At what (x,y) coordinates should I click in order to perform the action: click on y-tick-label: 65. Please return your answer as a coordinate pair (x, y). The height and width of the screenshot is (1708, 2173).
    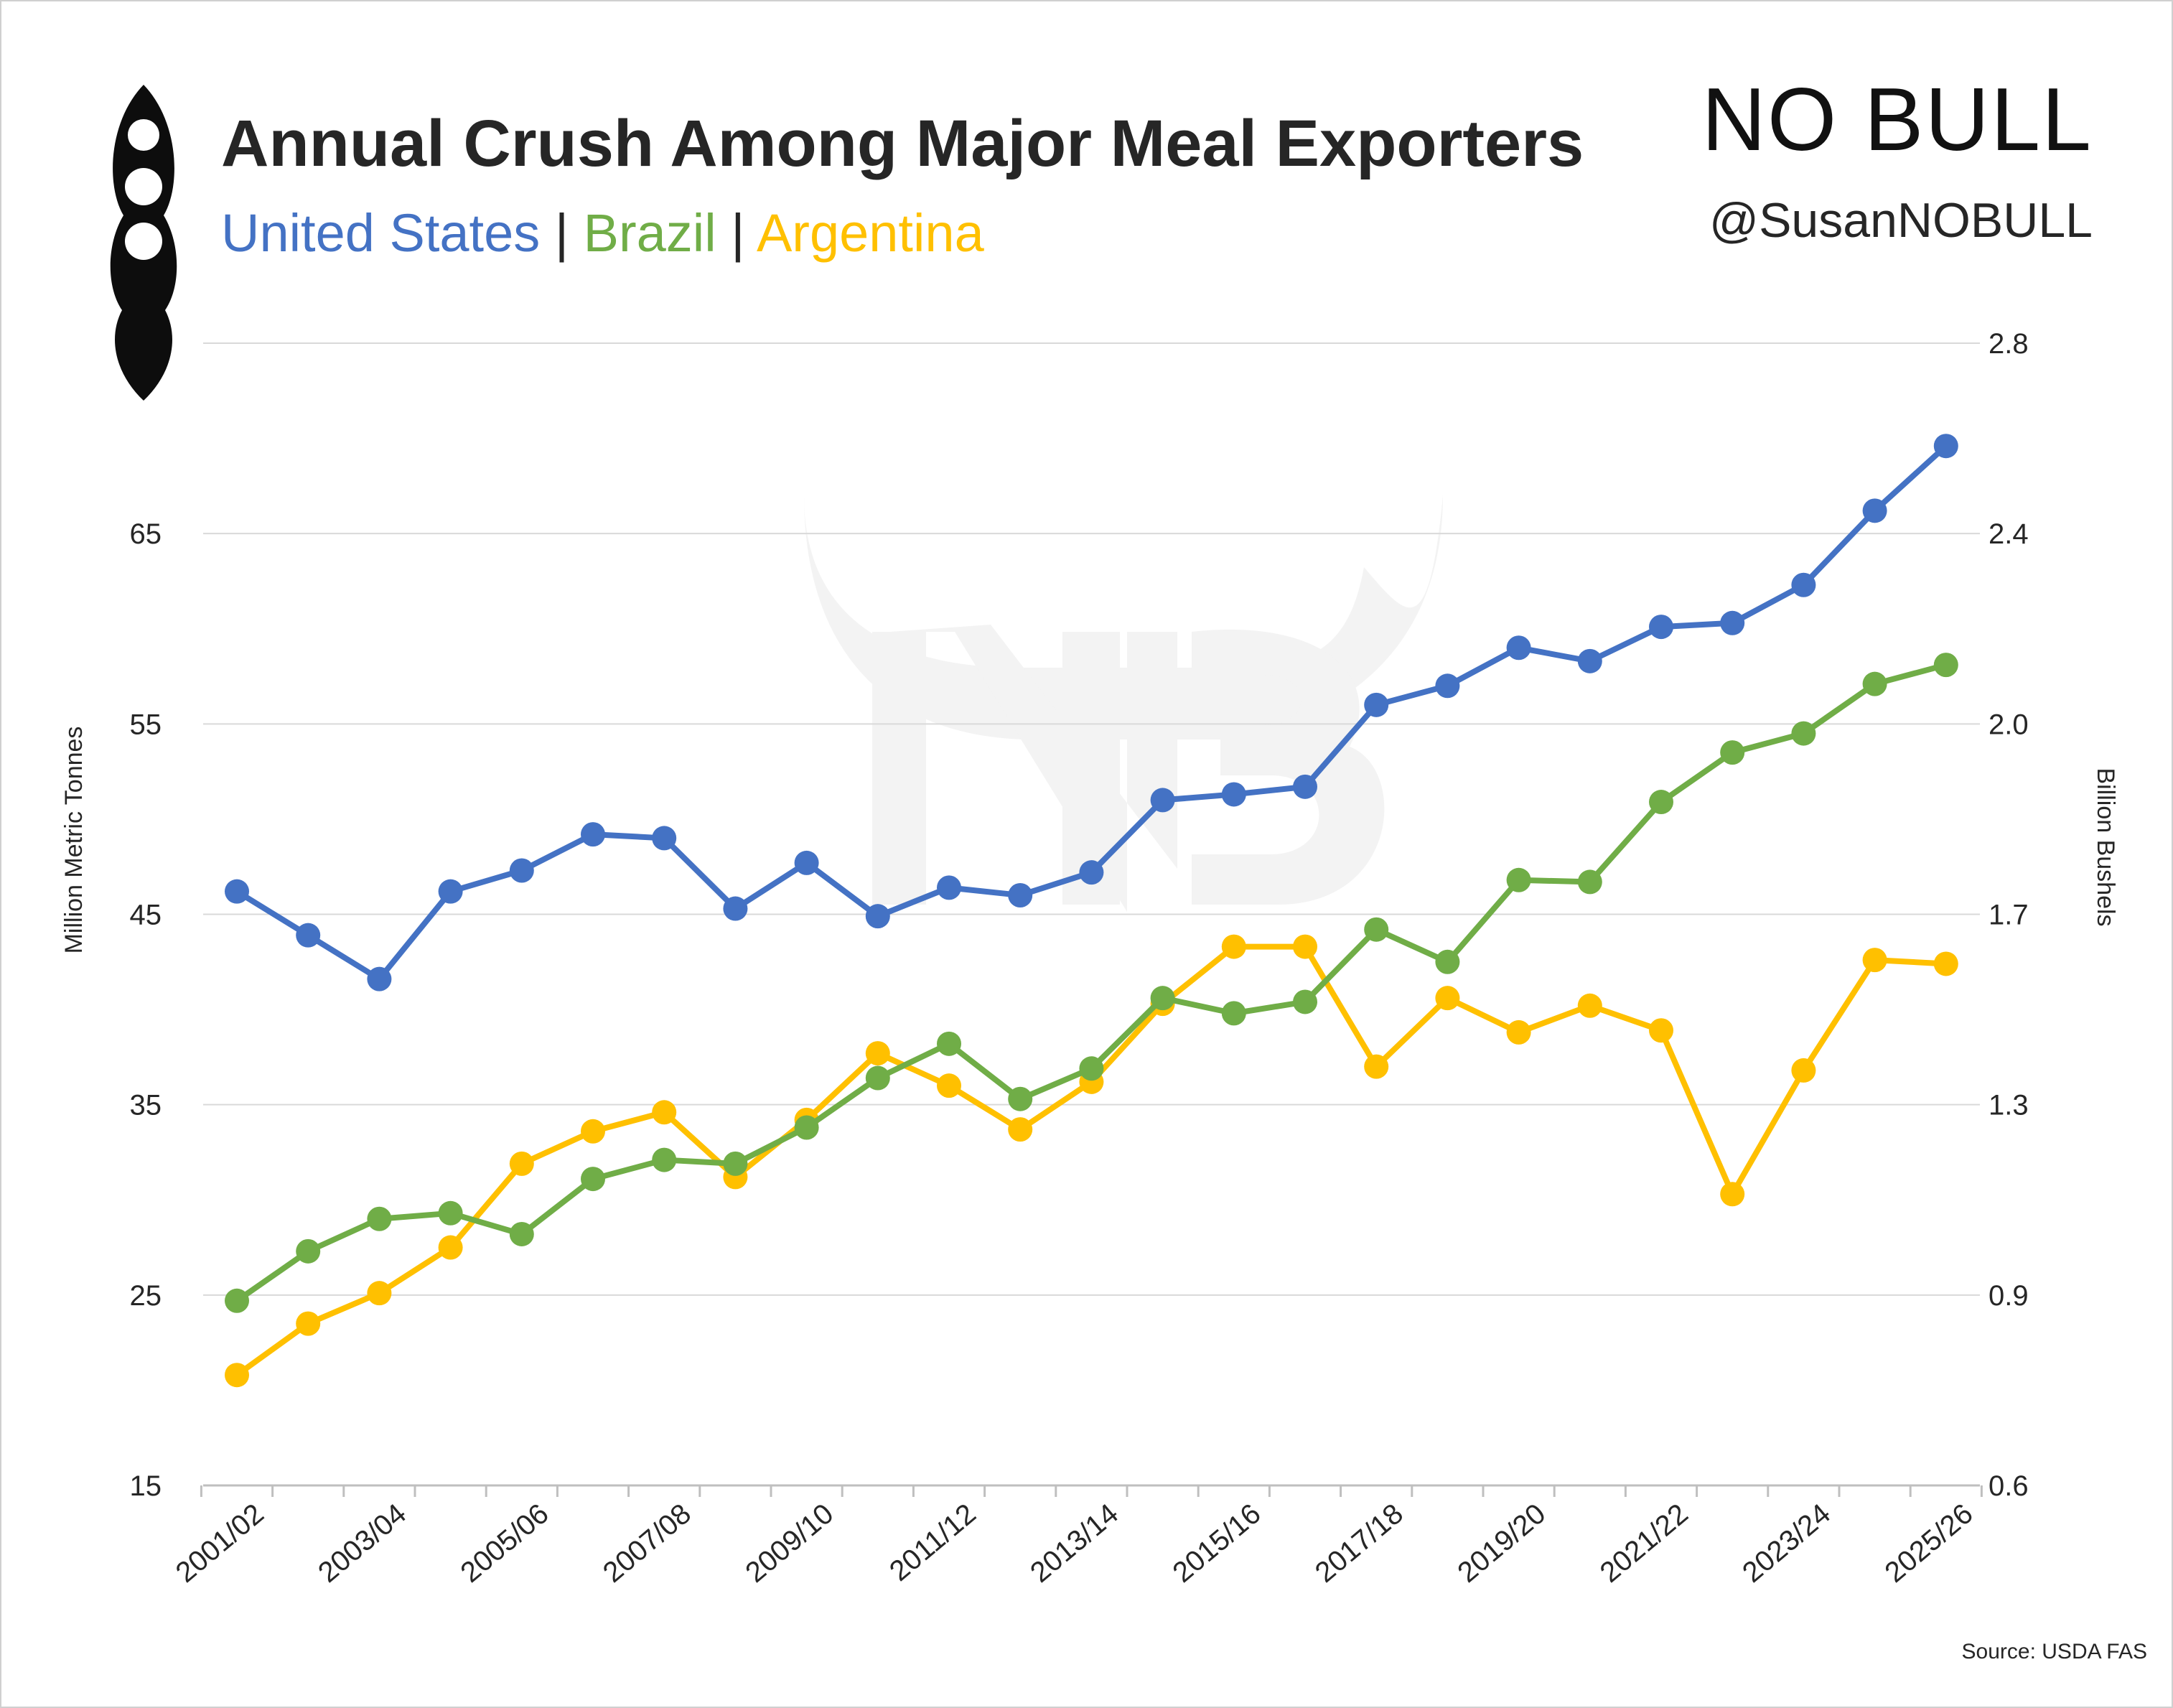
    Looking at the image, I should click on (146, 534).